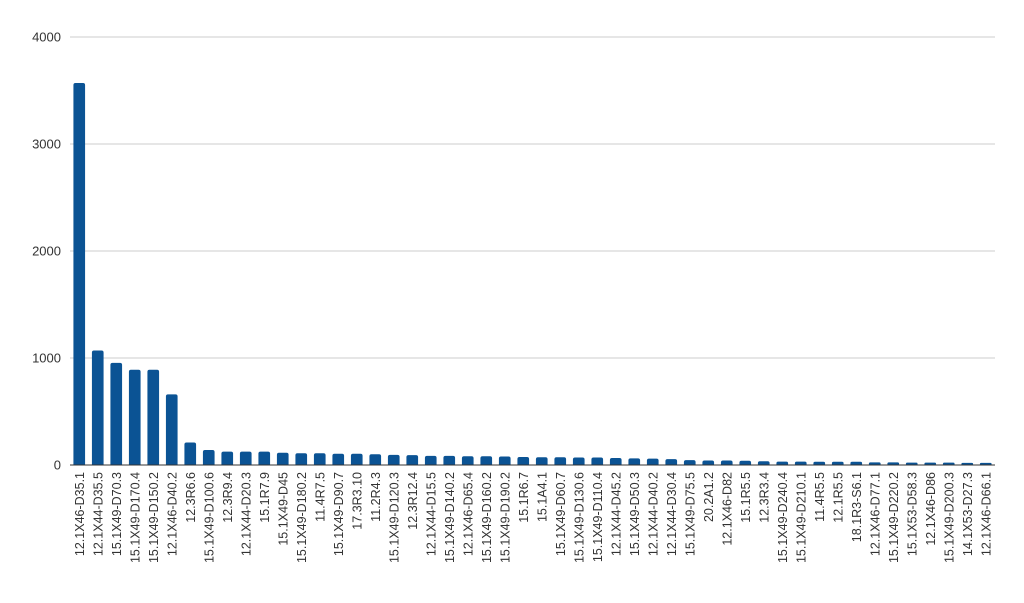  Describe the element at coordinates (746, 497) in the screenshot. I see `x-tick-label: 15.1R5.5` at that location.